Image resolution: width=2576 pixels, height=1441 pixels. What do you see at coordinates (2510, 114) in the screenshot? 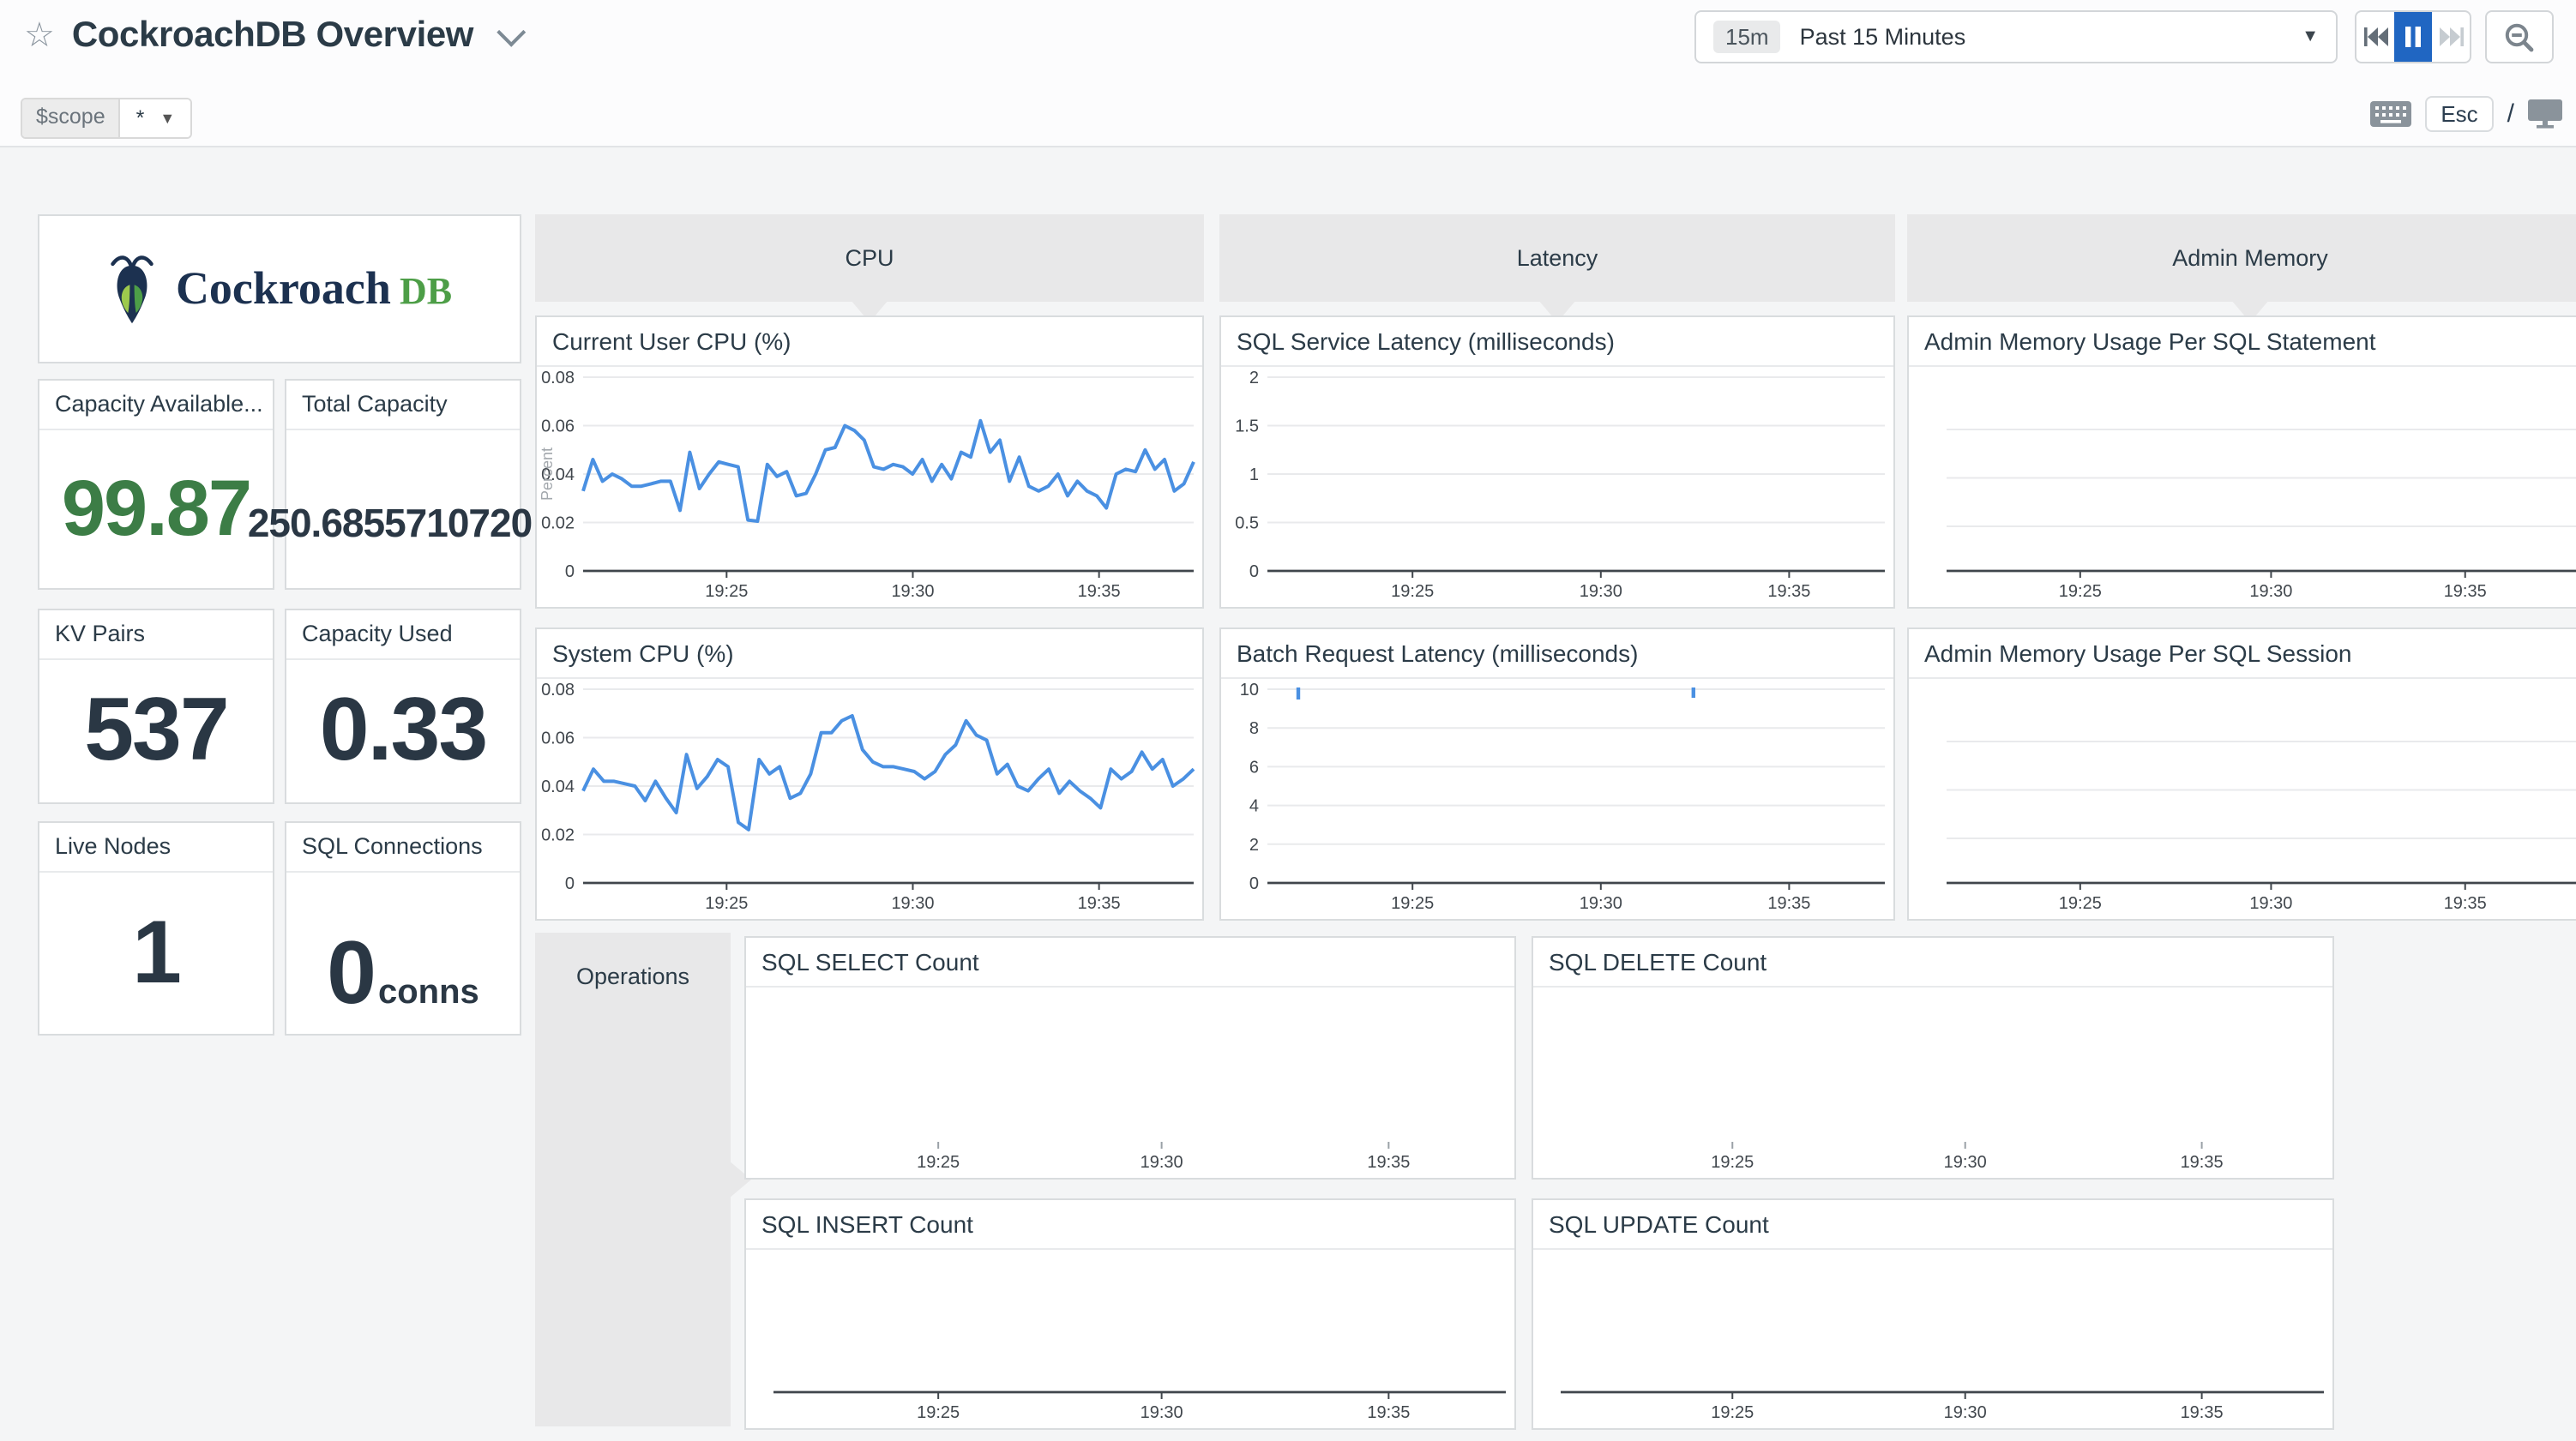
I see `slash-shortcut: /` at bounding box center [2510, 114].